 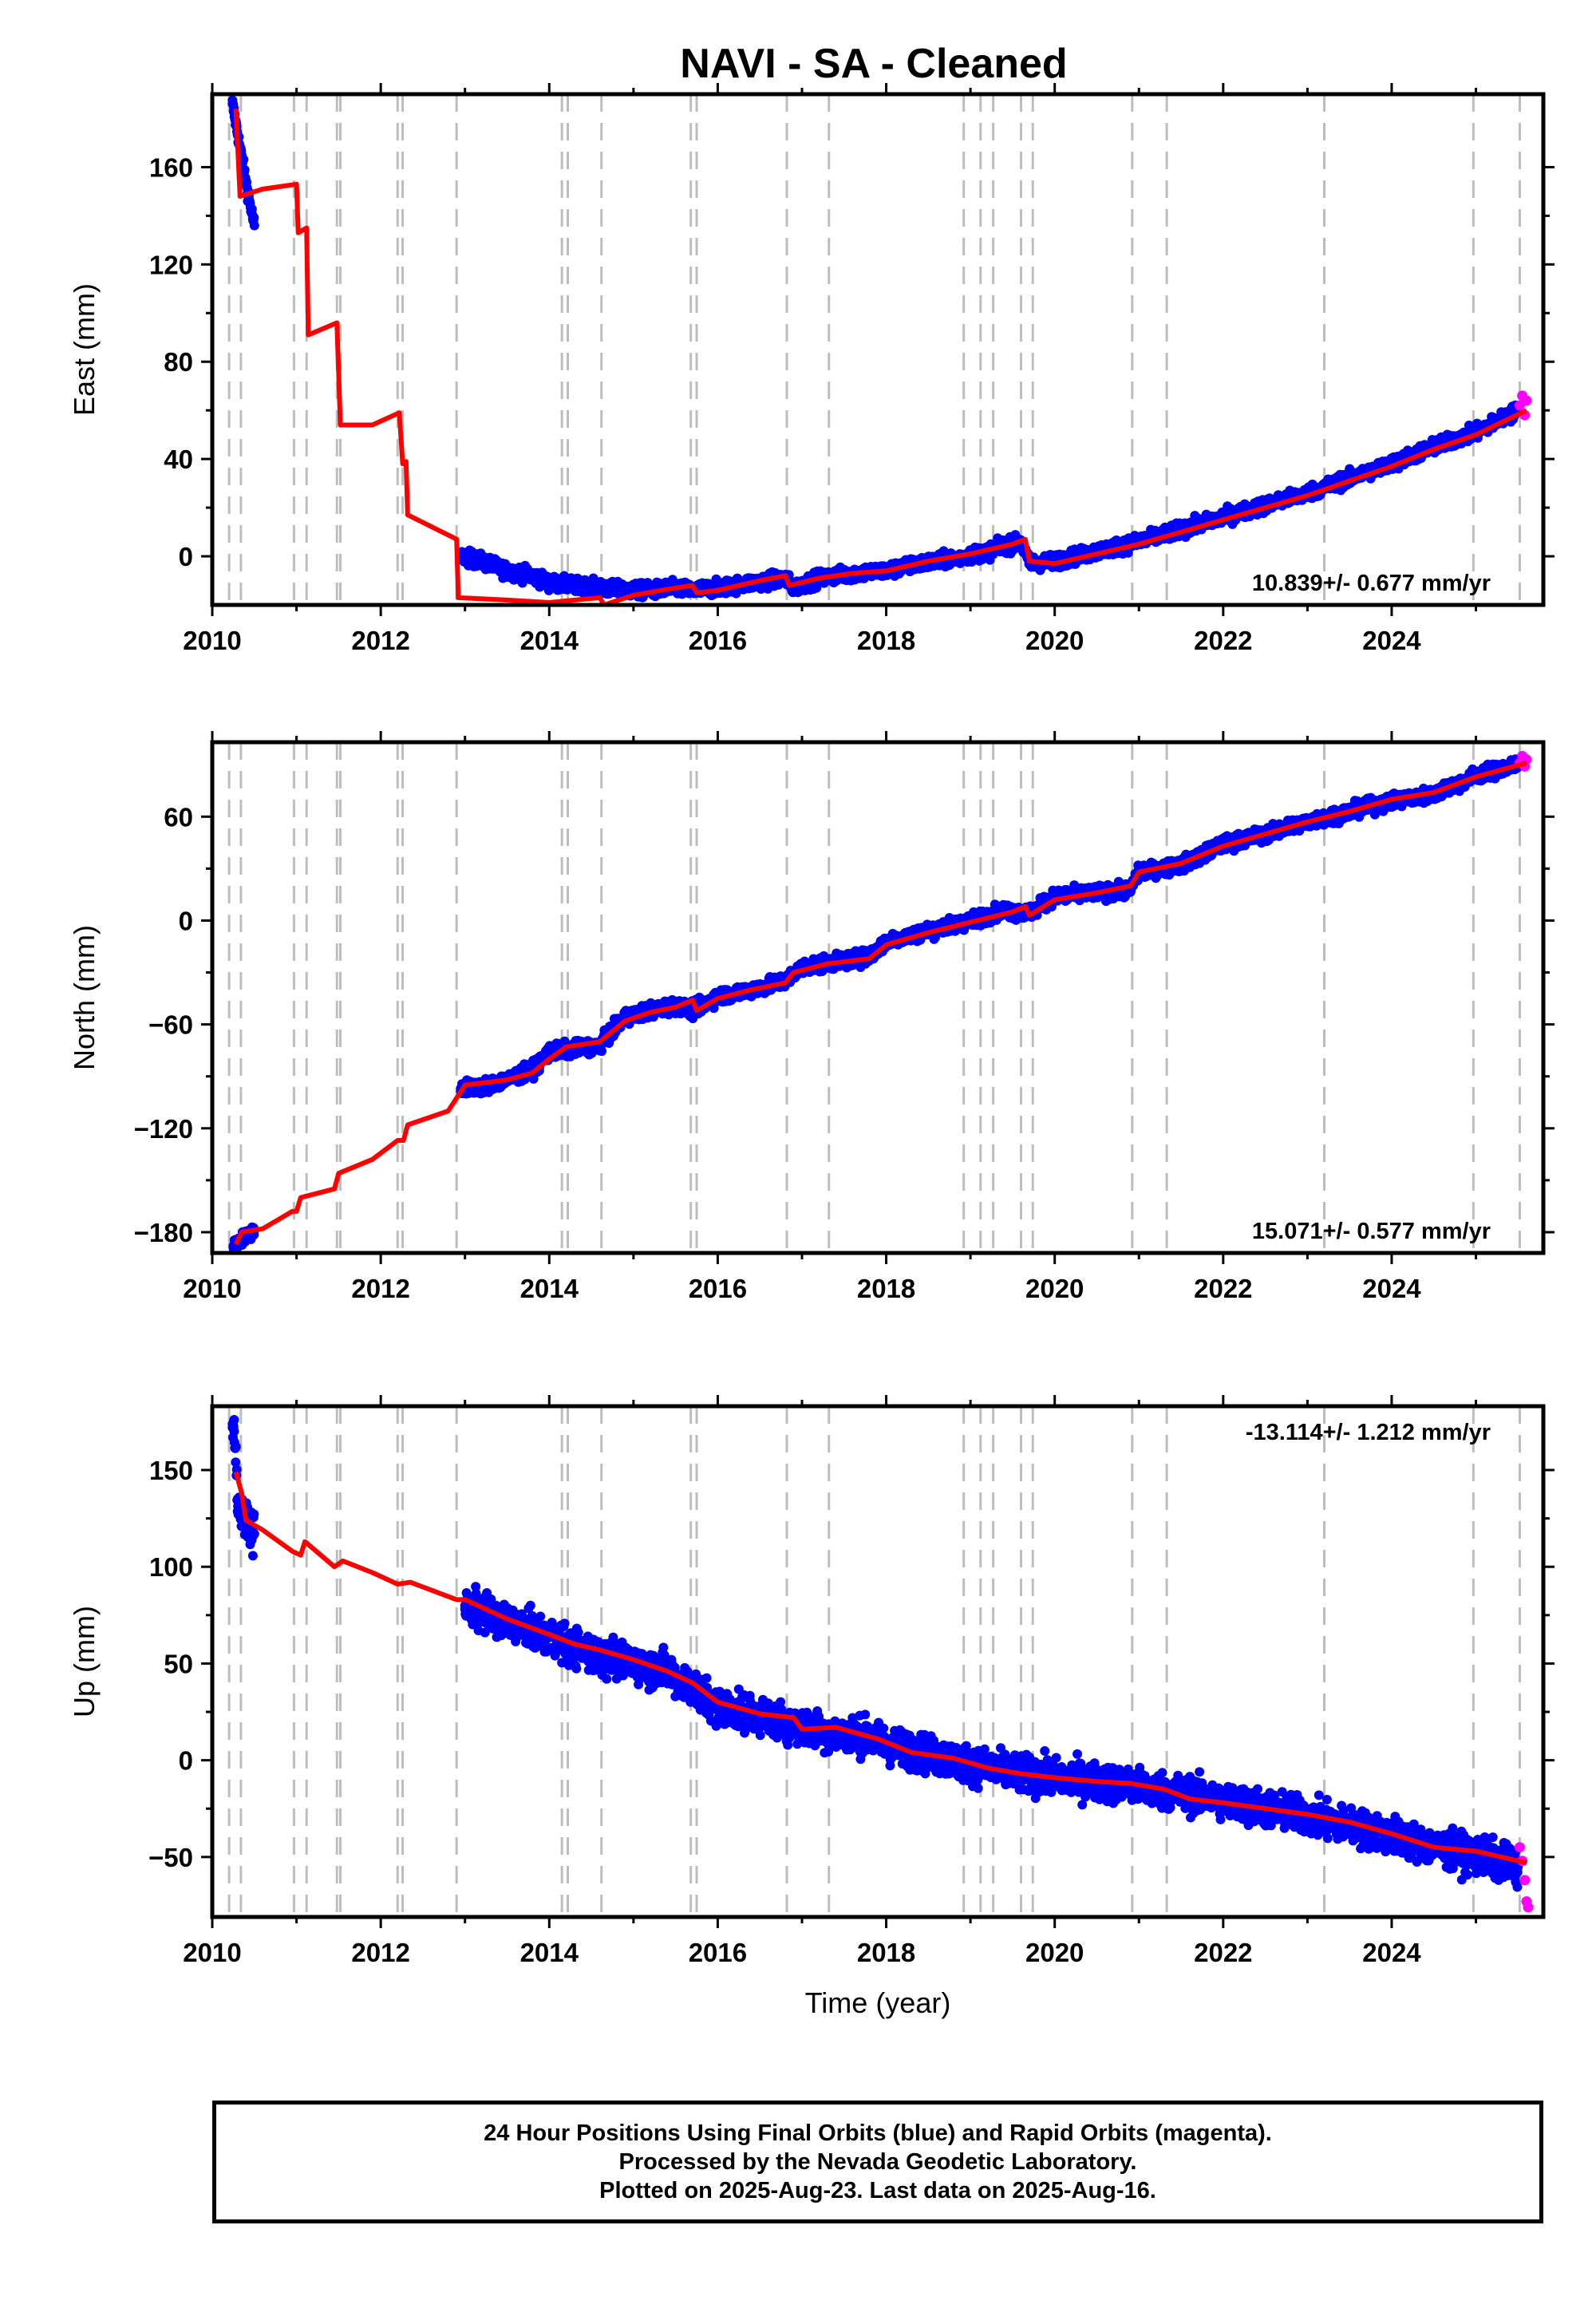 What do you see at coordinates (178, 459) in the screenshot?
I see `y-tick-label: 40` at bounding box center [178, 459].